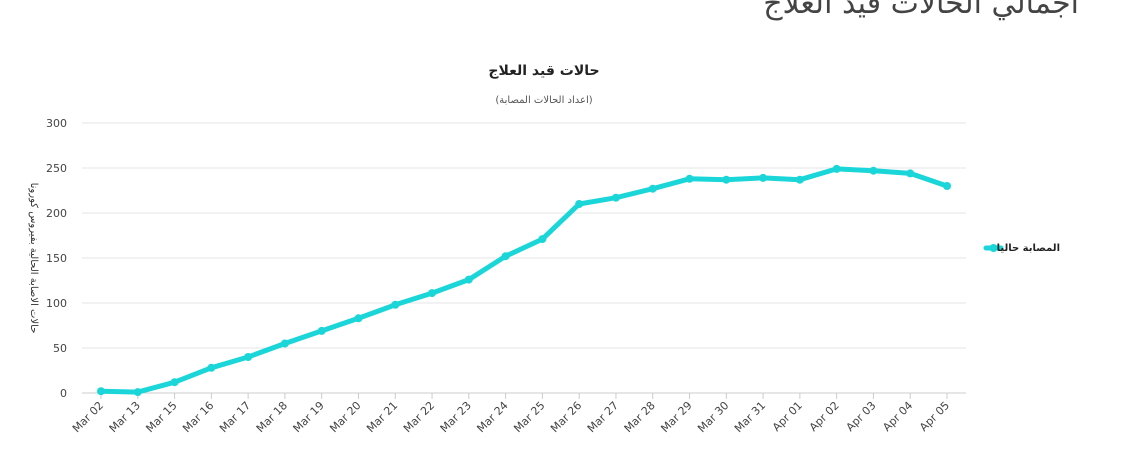  Describe the element at coordinates (897, 416) in the screenshot. I see `x-tick-label: Apr 04` at that location.